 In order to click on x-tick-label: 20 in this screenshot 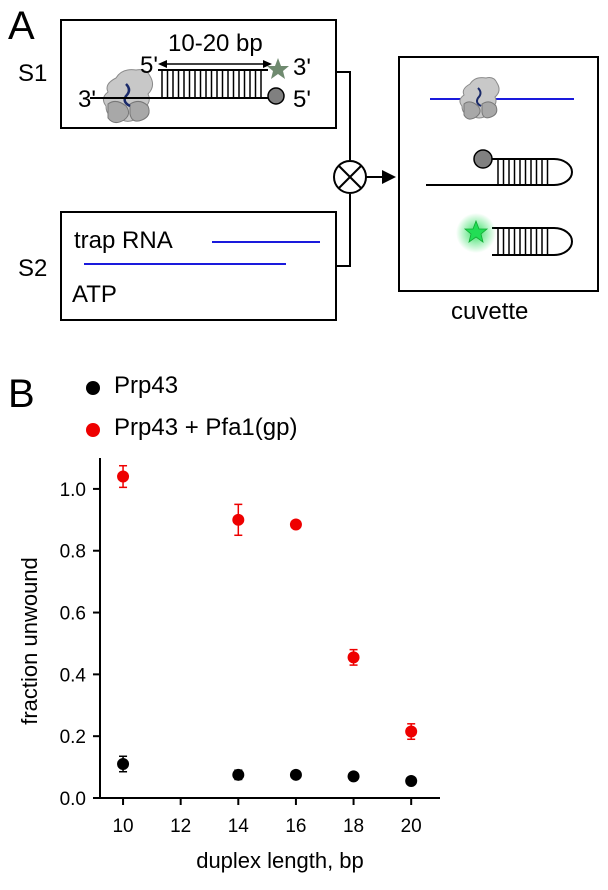, I will do `click(411, 826)`.